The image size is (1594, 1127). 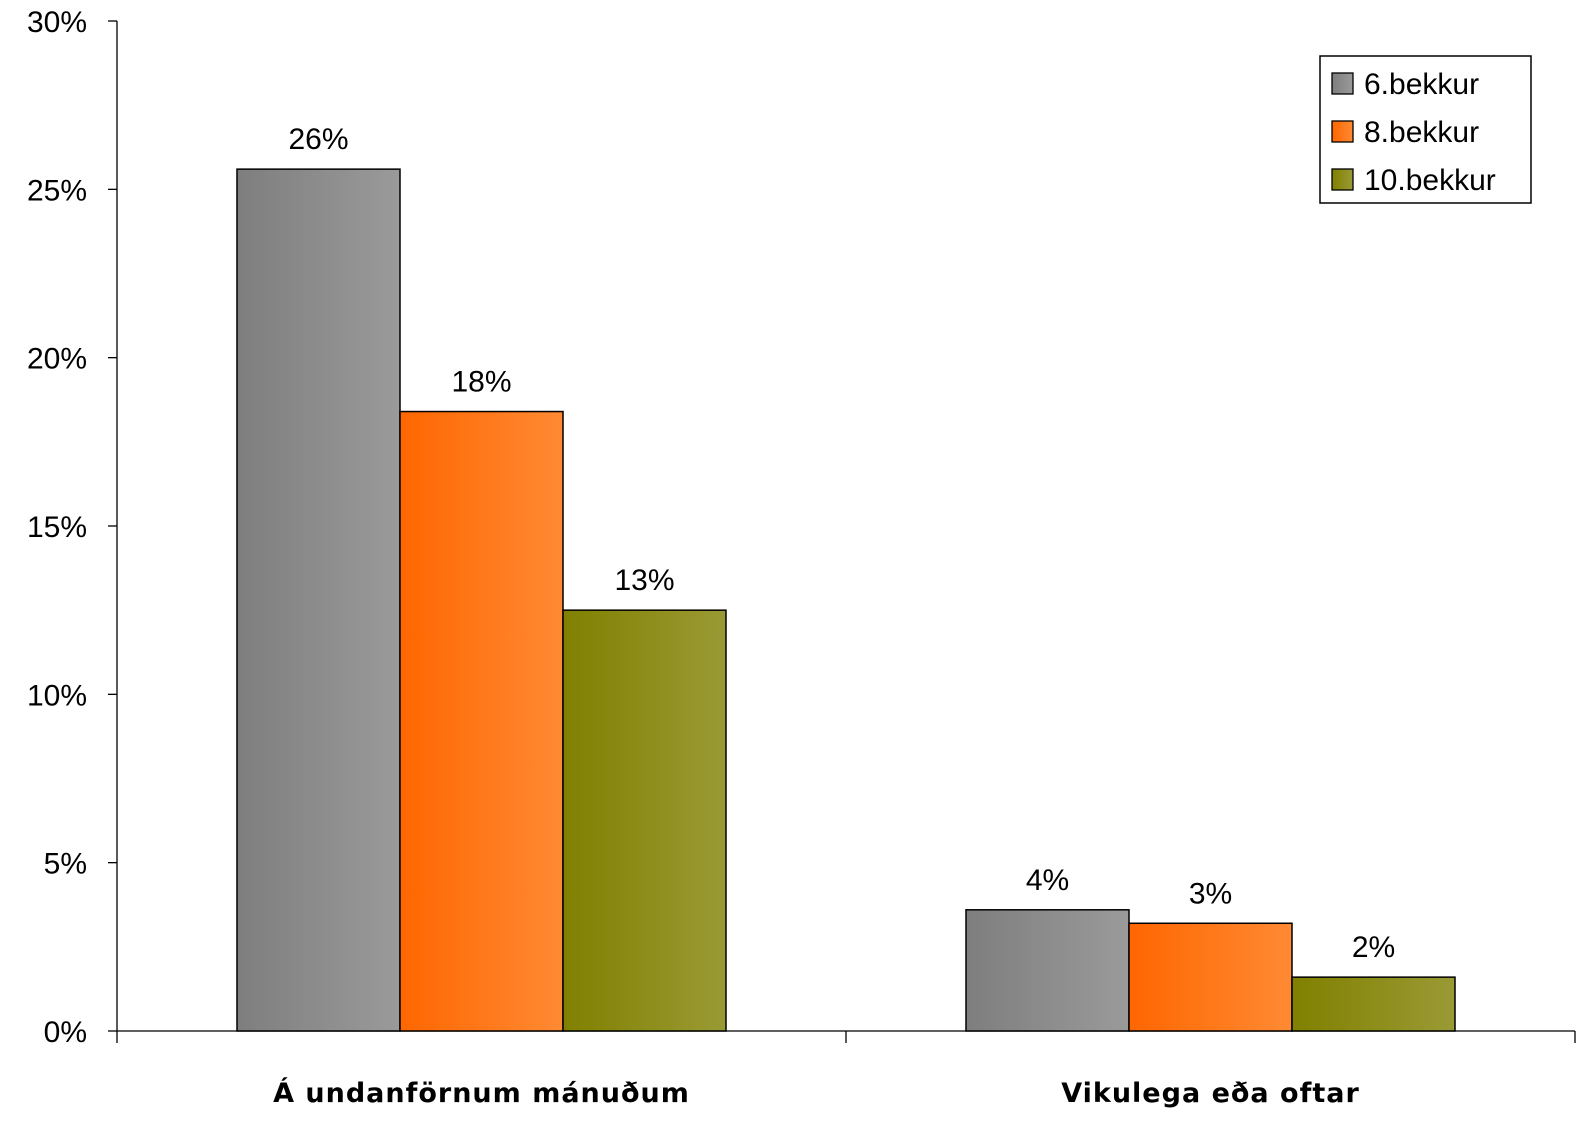 What do you see at coordinates (1421, 84) in the screenshot?
I see `legend-label: 6.bekkur` at bounding box center [1421, 84].